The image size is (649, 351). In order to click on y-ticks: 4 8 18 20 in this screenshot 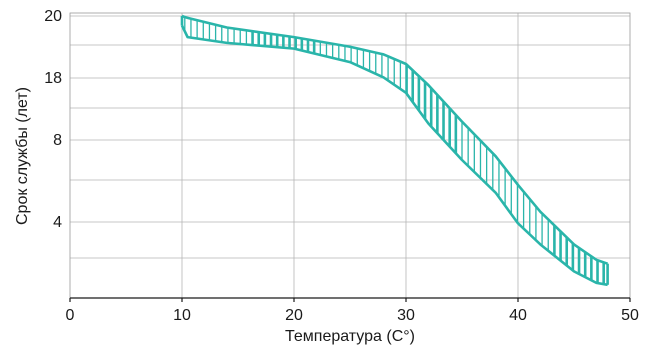, I will do `click(53, 119)`.